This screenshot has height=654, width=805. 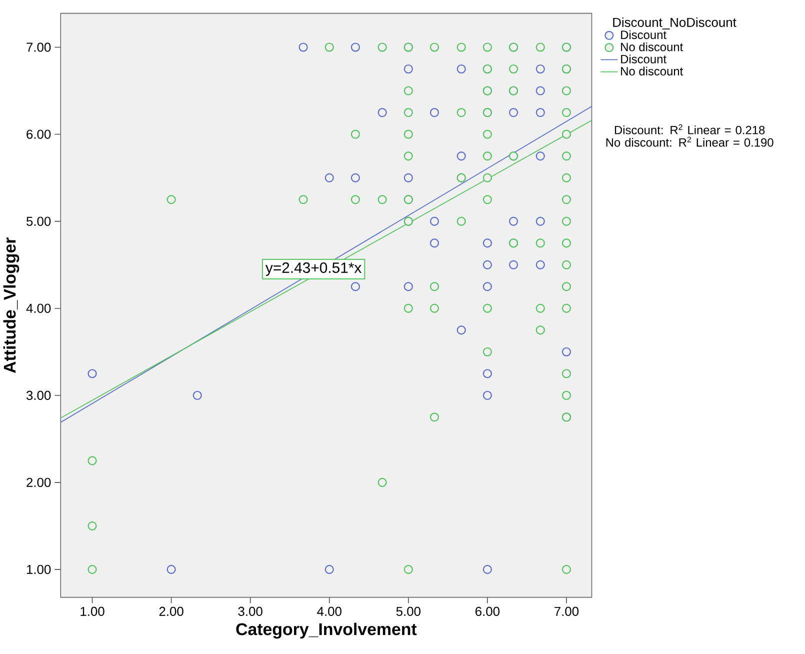 What do you see at coordinates (171, 611) in the screenshot?
I see `x-tick-label: 2.00` at bounding box center [171, 611].